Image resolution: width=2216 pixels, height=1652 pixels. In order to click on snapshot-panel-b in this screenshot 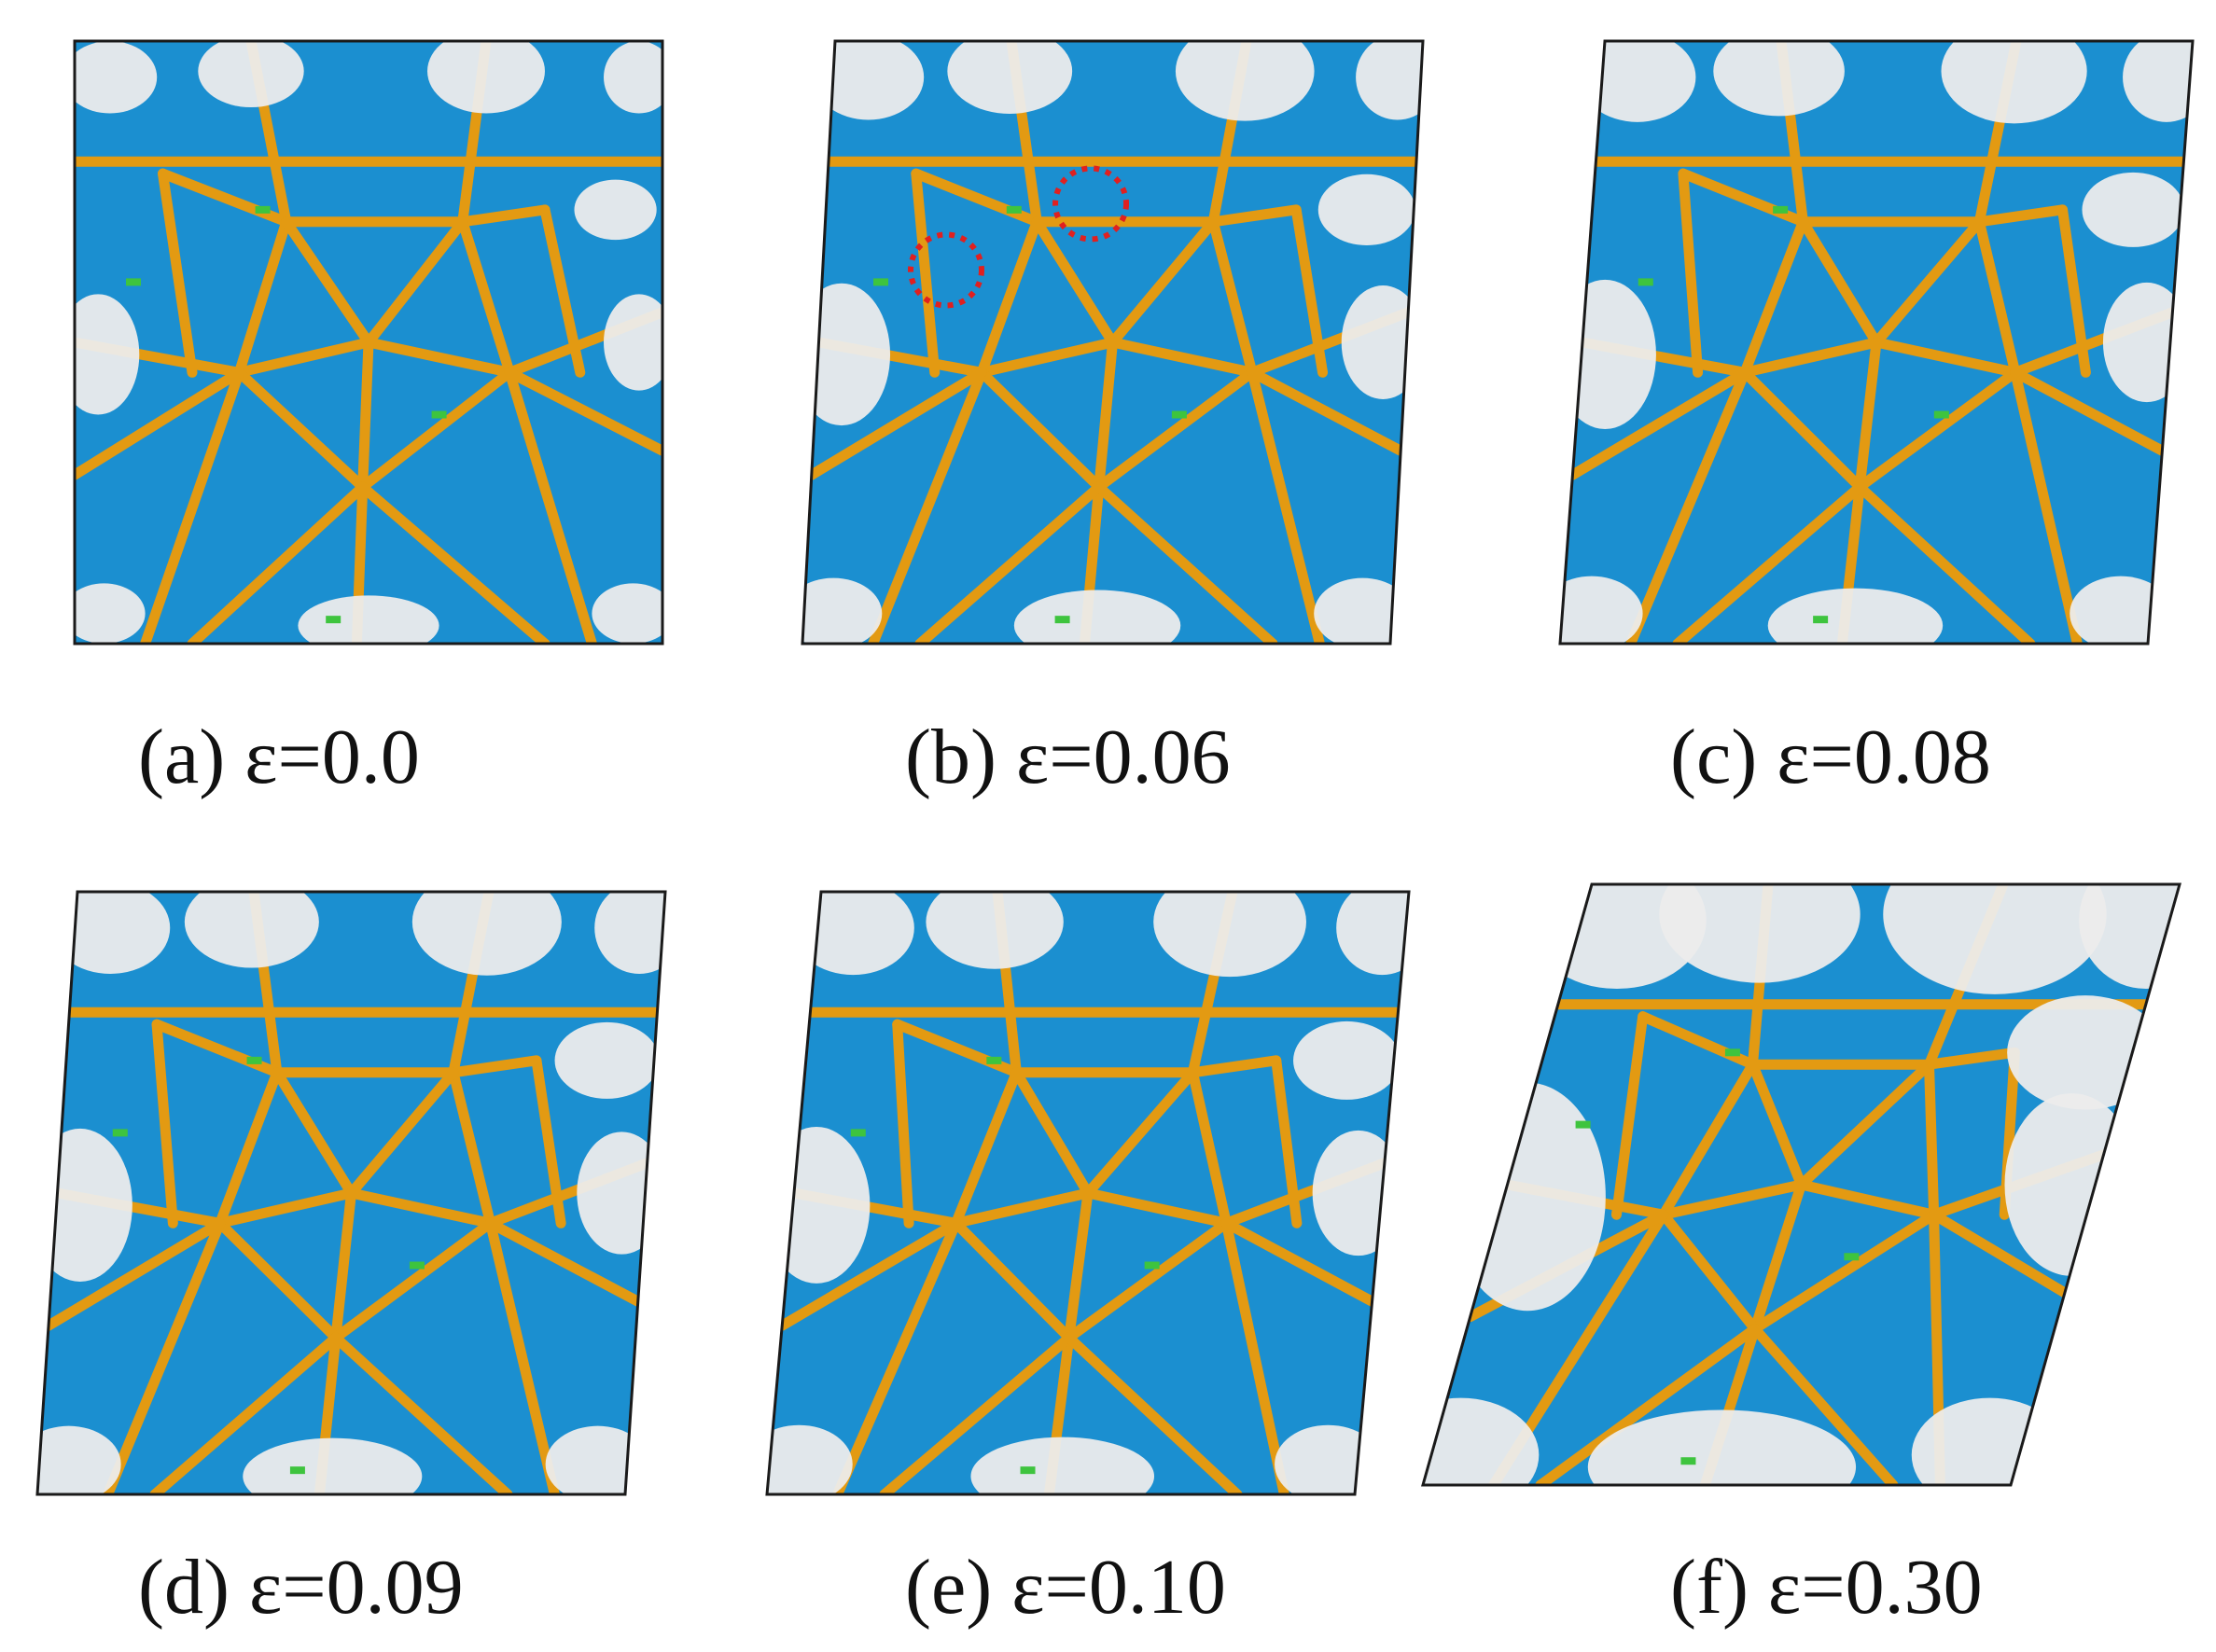, I will do `click(1113, 343)`.